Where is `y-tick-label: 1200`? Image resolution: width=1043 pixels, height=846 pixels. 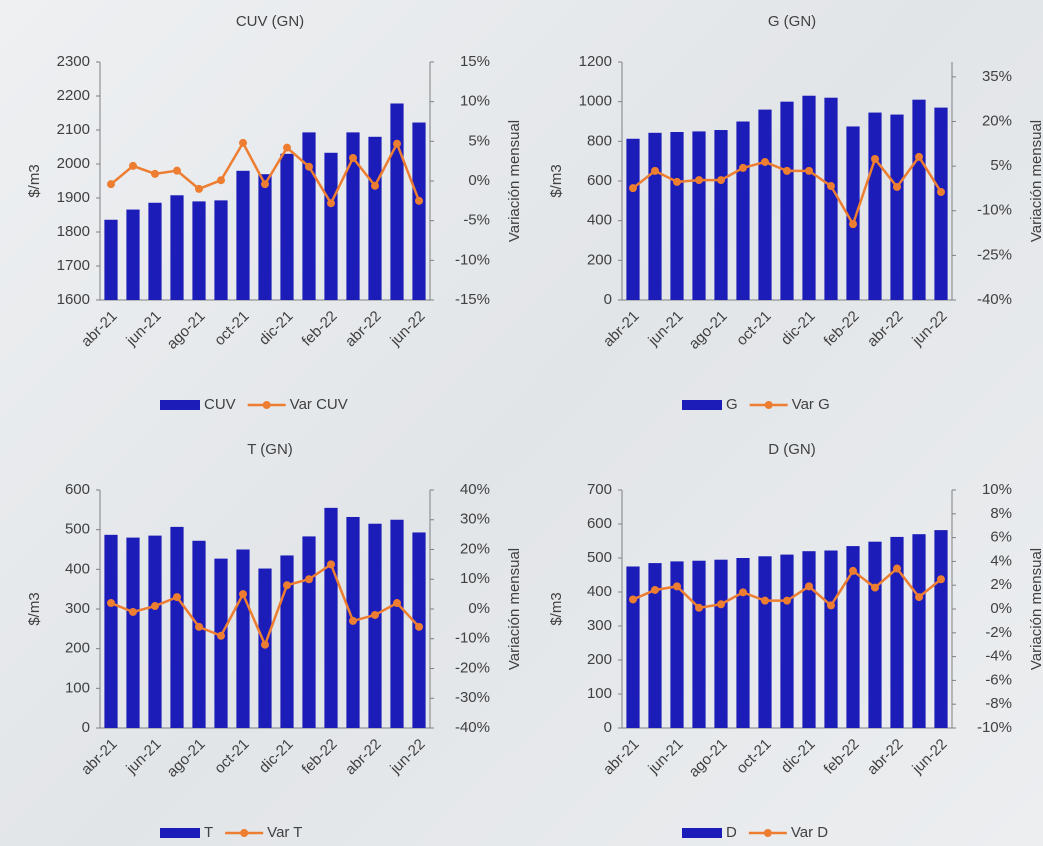
y-tick-label: 1200 is located at coordinates (595, 61).